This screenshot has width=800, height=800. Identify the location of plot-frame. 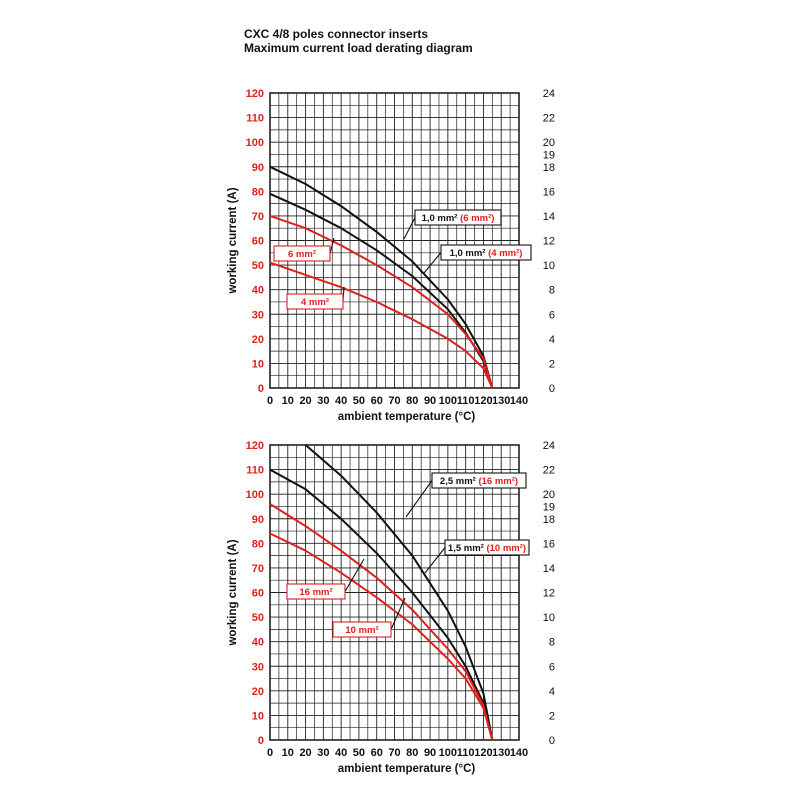
(394, 240).